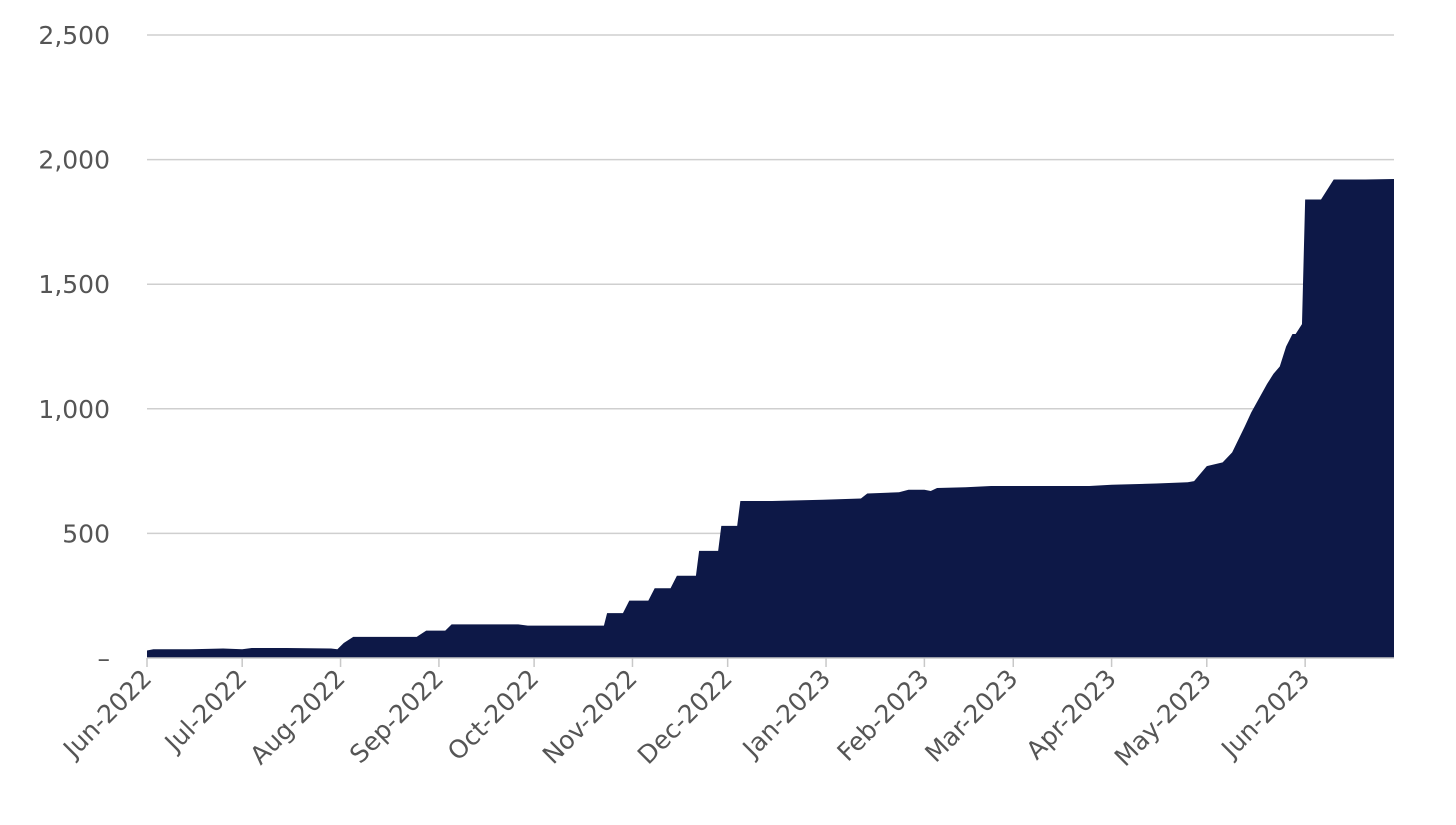 The width and height of the screenshot is (1456, 825). Describe the element at coordinates (74, 409) in the screenshot. I see `y-tick-label: 1,000` at that location.